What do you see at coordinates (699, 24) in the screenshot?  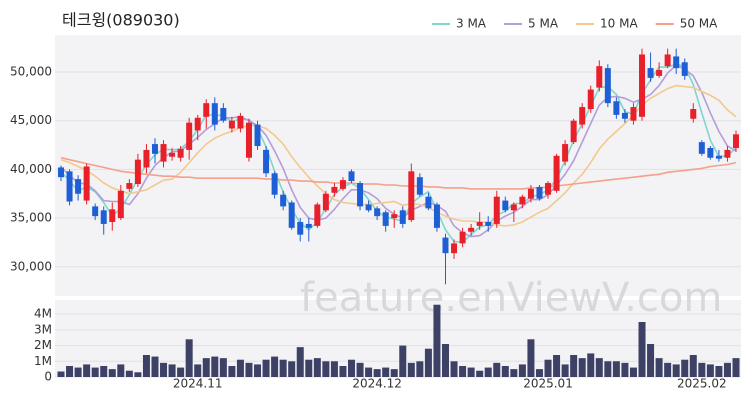 I see `legend-label: 50 MA` at bounding box center [699, 24].